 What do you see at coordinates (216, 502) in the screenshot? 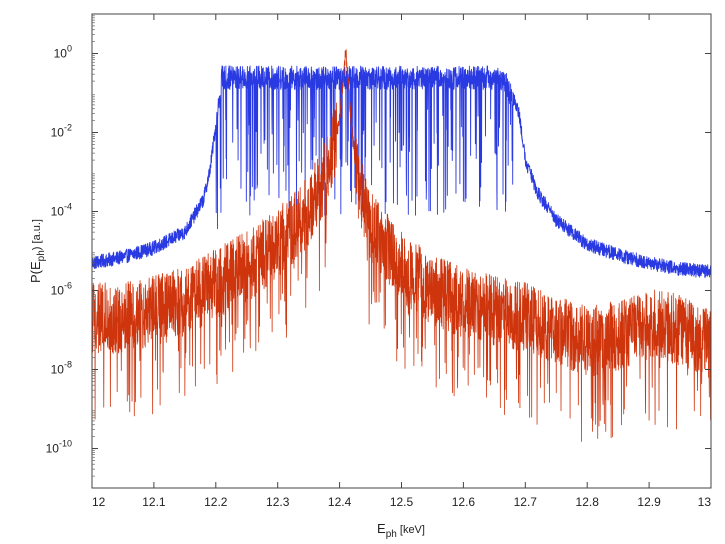
I see `x-tick-label: 12.2` at bounding box center [216, 502].